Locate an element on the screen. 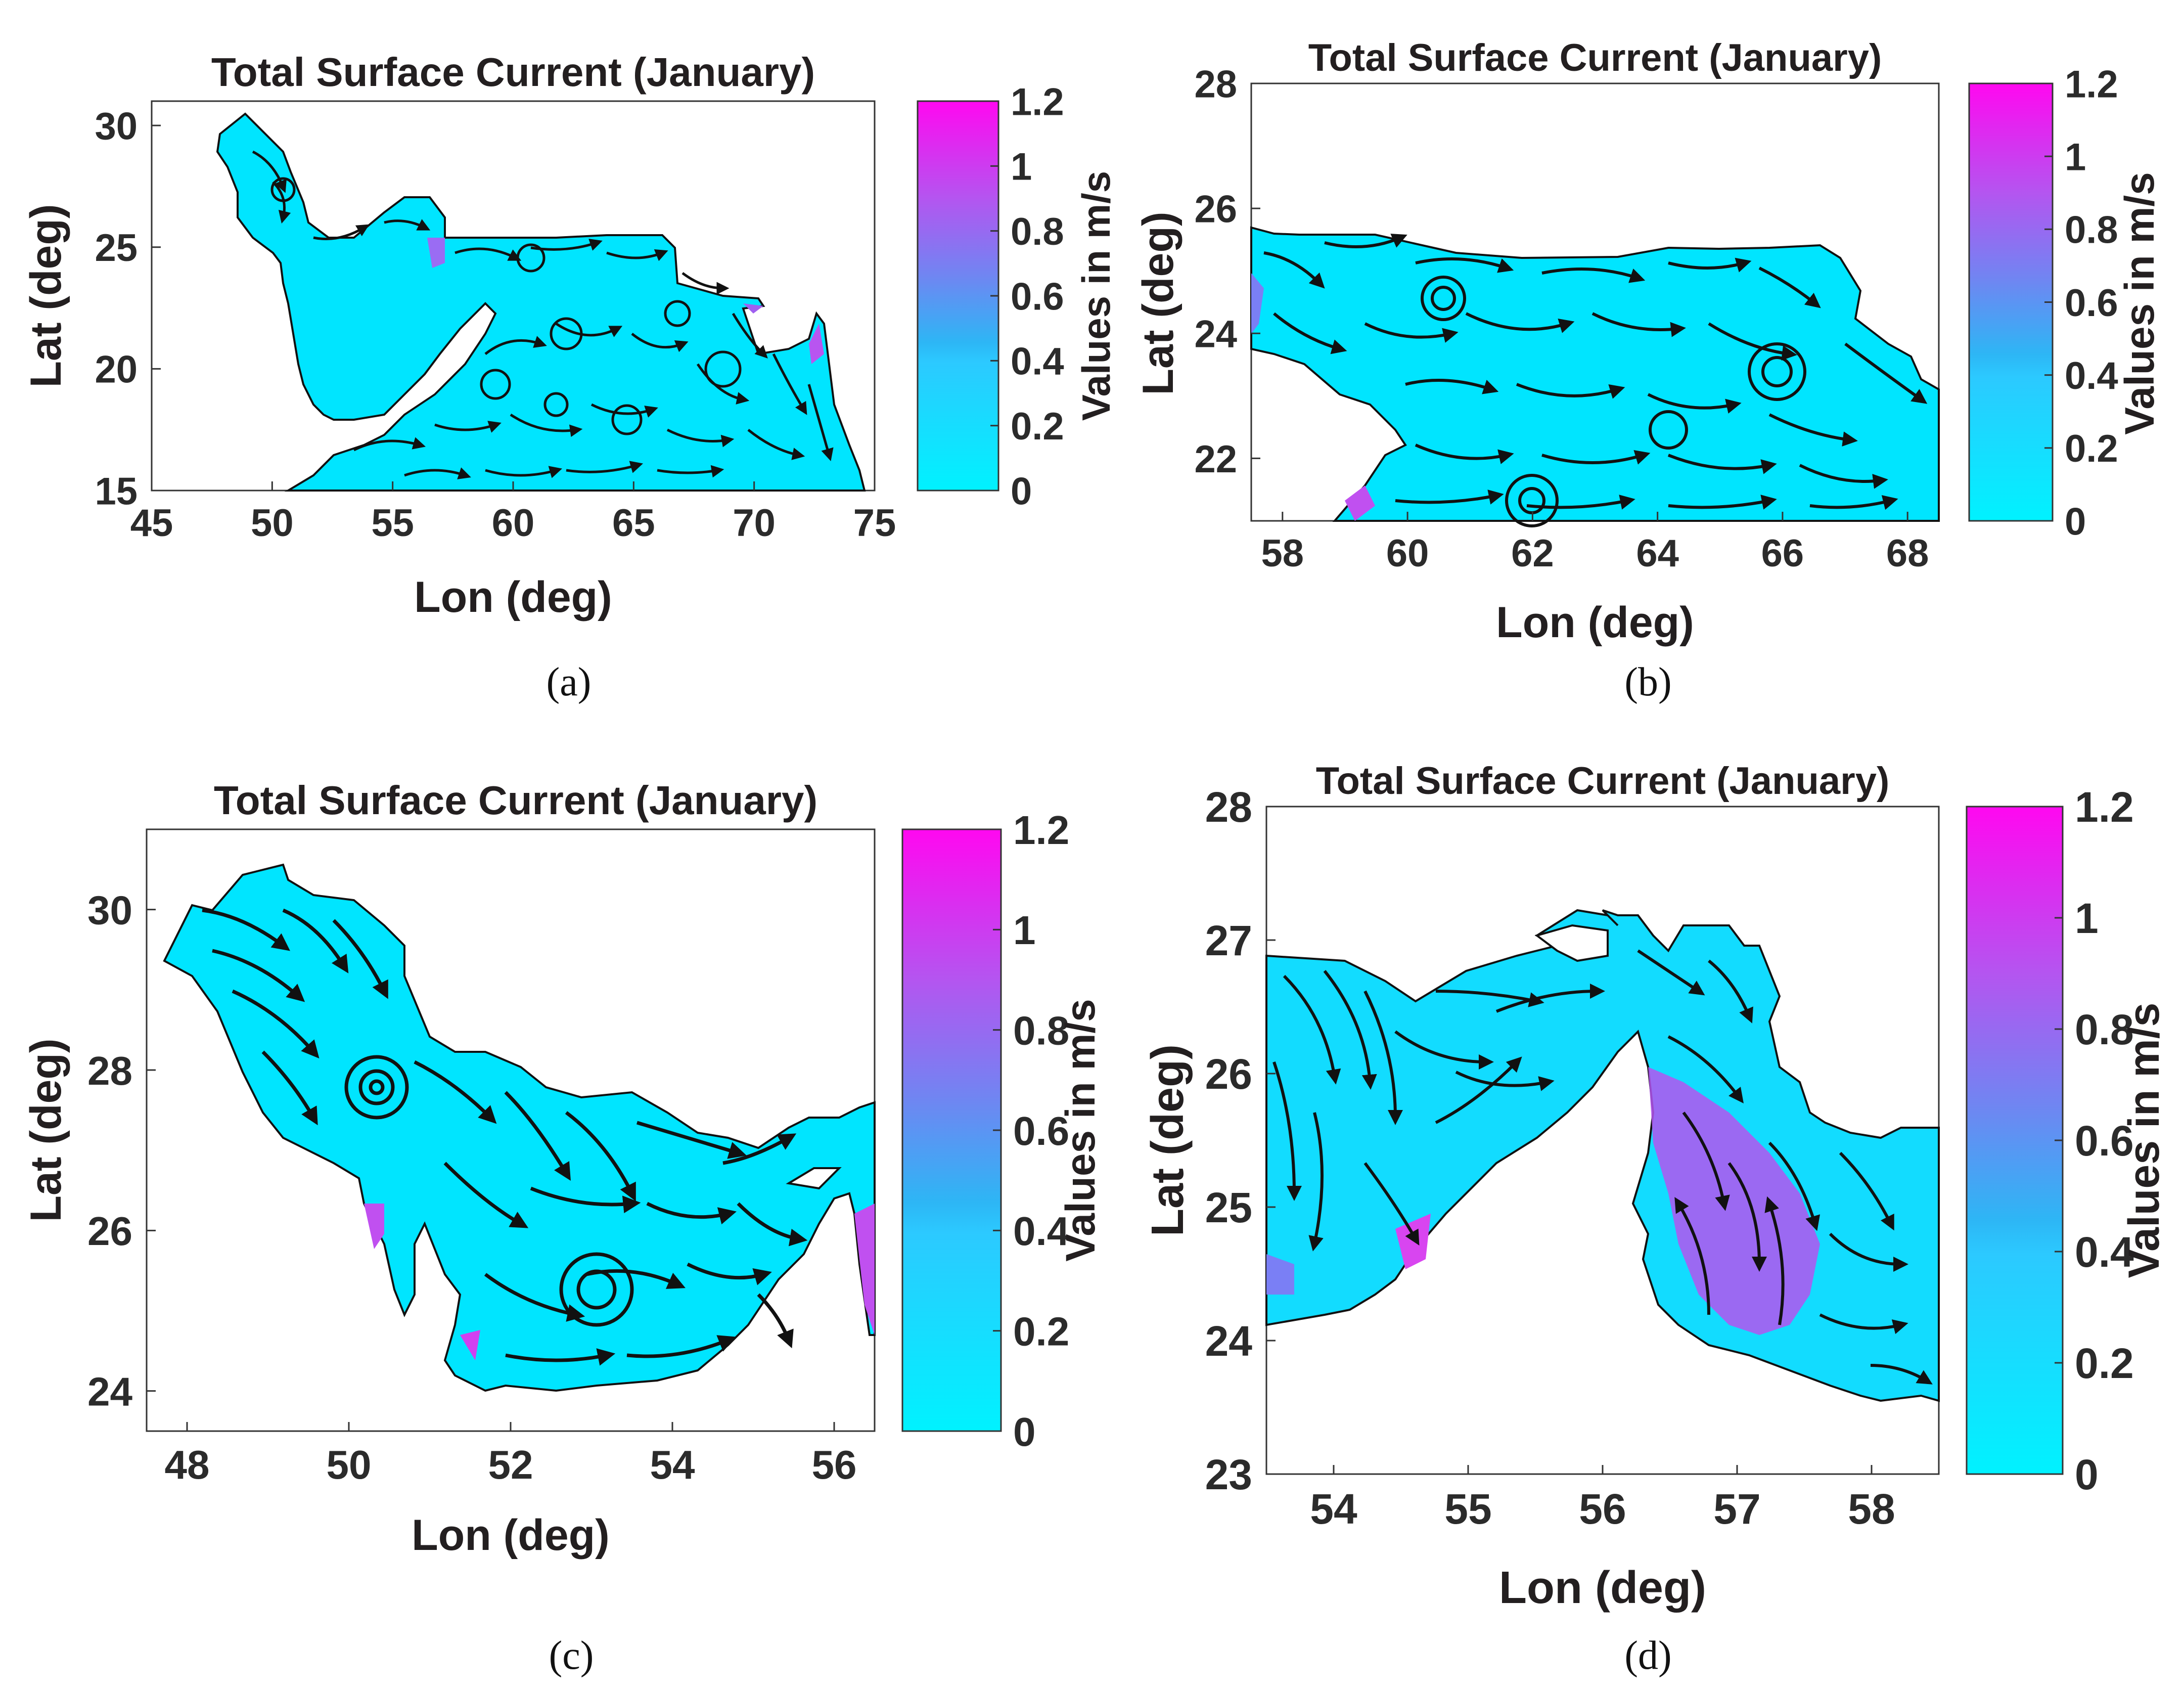 Image resolution: width=2184 pixels, height=1689 pixels. x-tick-label: 75 is located at coordinates (874, 523).